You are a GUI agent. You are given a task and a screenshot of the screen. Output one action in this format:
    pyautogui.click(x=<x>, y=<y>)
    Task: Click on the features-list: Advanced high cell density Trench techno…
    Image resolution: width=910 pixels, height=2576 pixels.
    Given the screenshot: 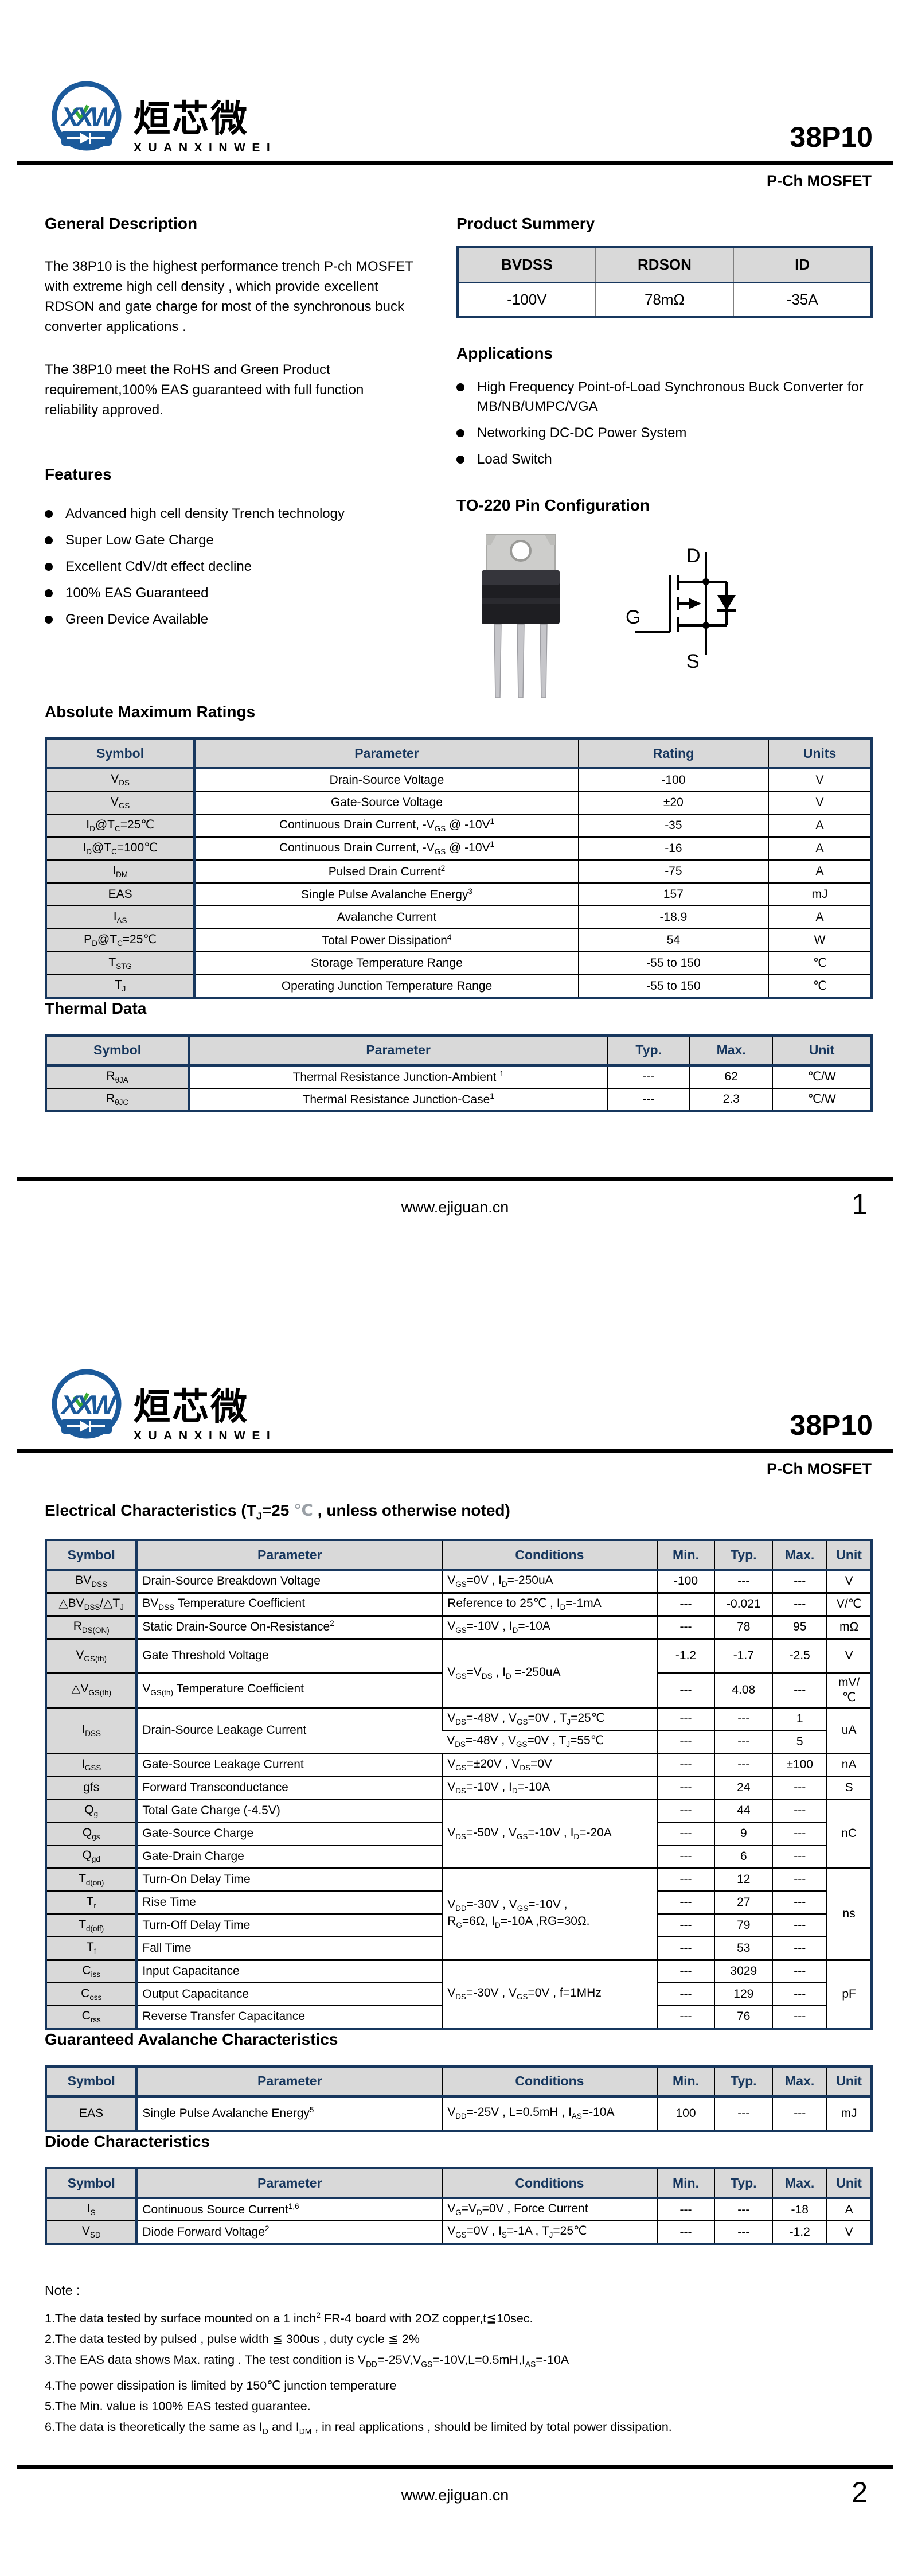 What is the action you would take?
    pyautogui.click(x=232, y=566)
    